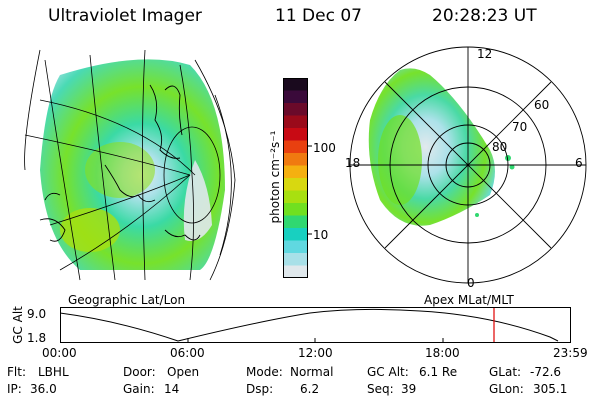 The image size is (600, 400). Describe the element at coordinates (37, 314) in the screenshot. I see `timeline-ytick-9: 9.0` at that location.